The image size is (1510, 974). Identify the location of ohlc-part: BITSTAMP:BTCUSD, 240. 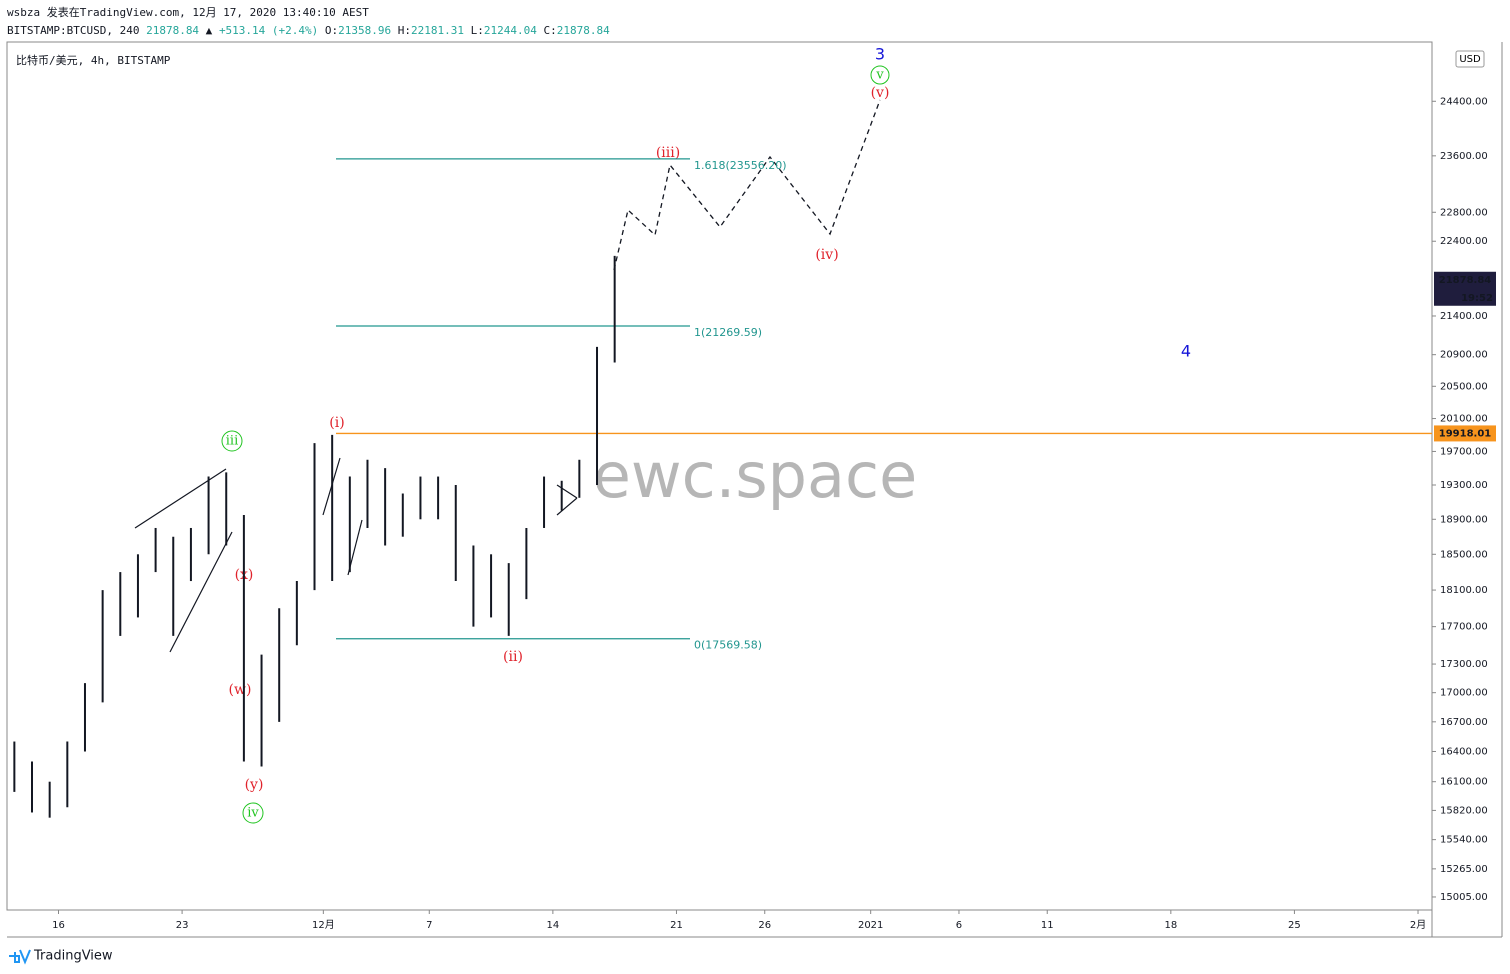
(76, 30).